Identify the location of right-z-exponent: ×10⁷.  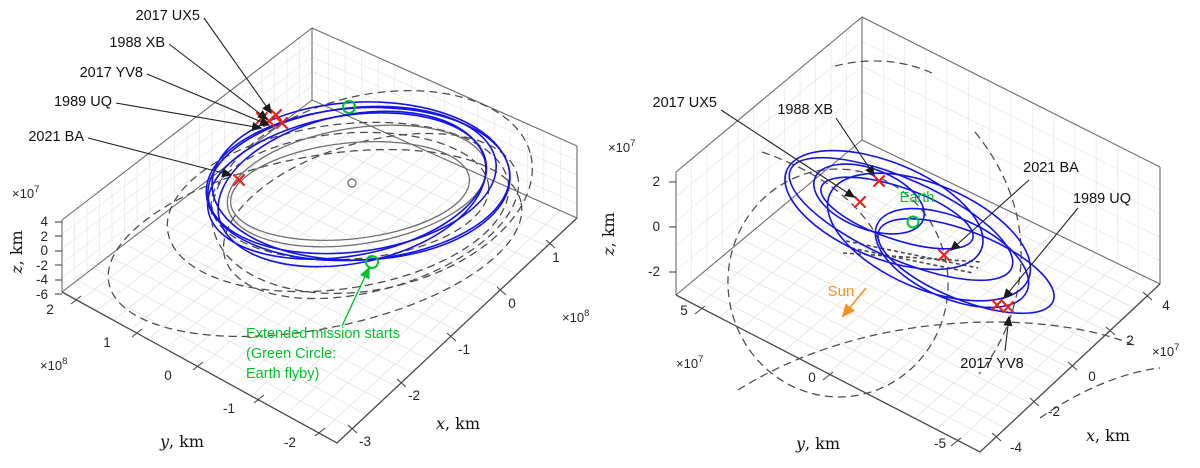
(621, 146).